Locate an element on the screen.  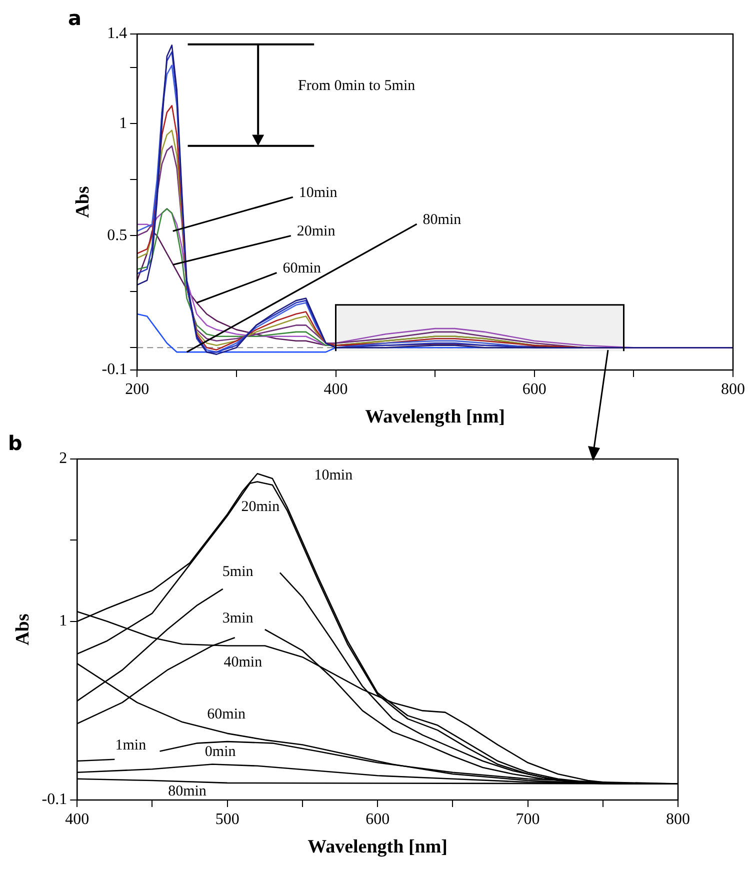
chart-title: b is located at coordinates (15, 443).